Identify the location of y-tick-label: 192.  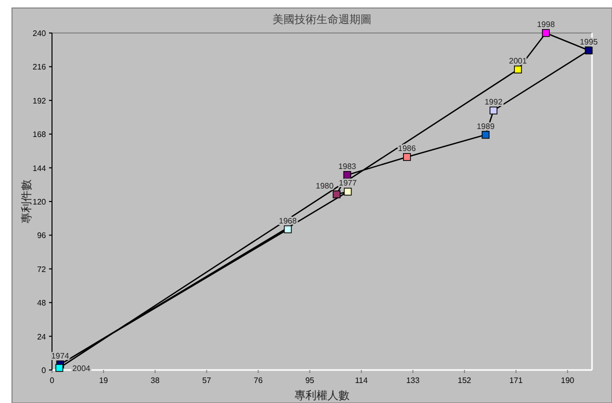
(39, 101).